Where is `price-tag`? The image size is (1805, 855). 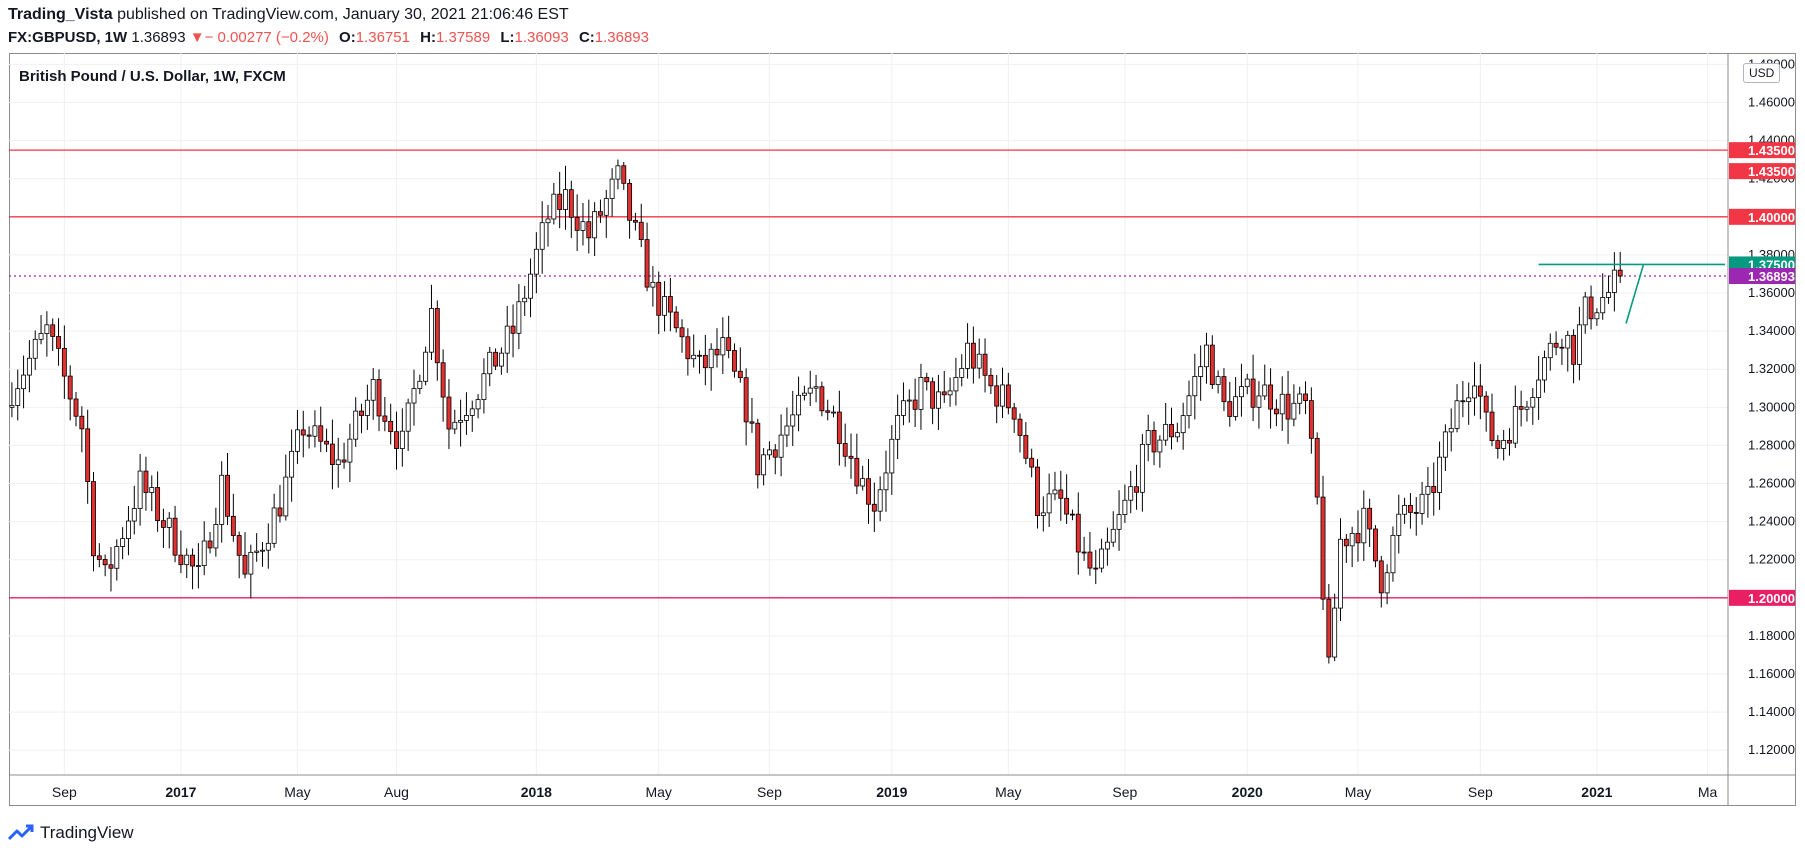 price-tag is located at coordinates (1762, 216).